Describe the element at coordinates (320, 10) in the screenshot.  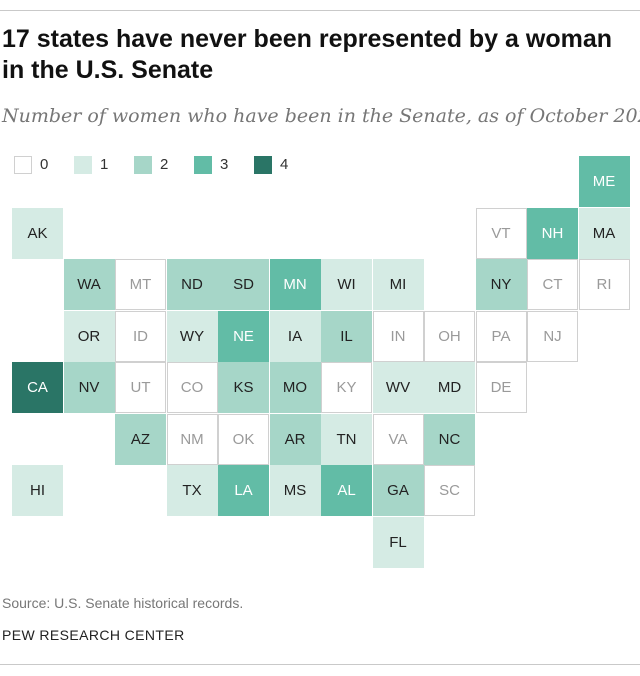
I see `top-rule` at that location.